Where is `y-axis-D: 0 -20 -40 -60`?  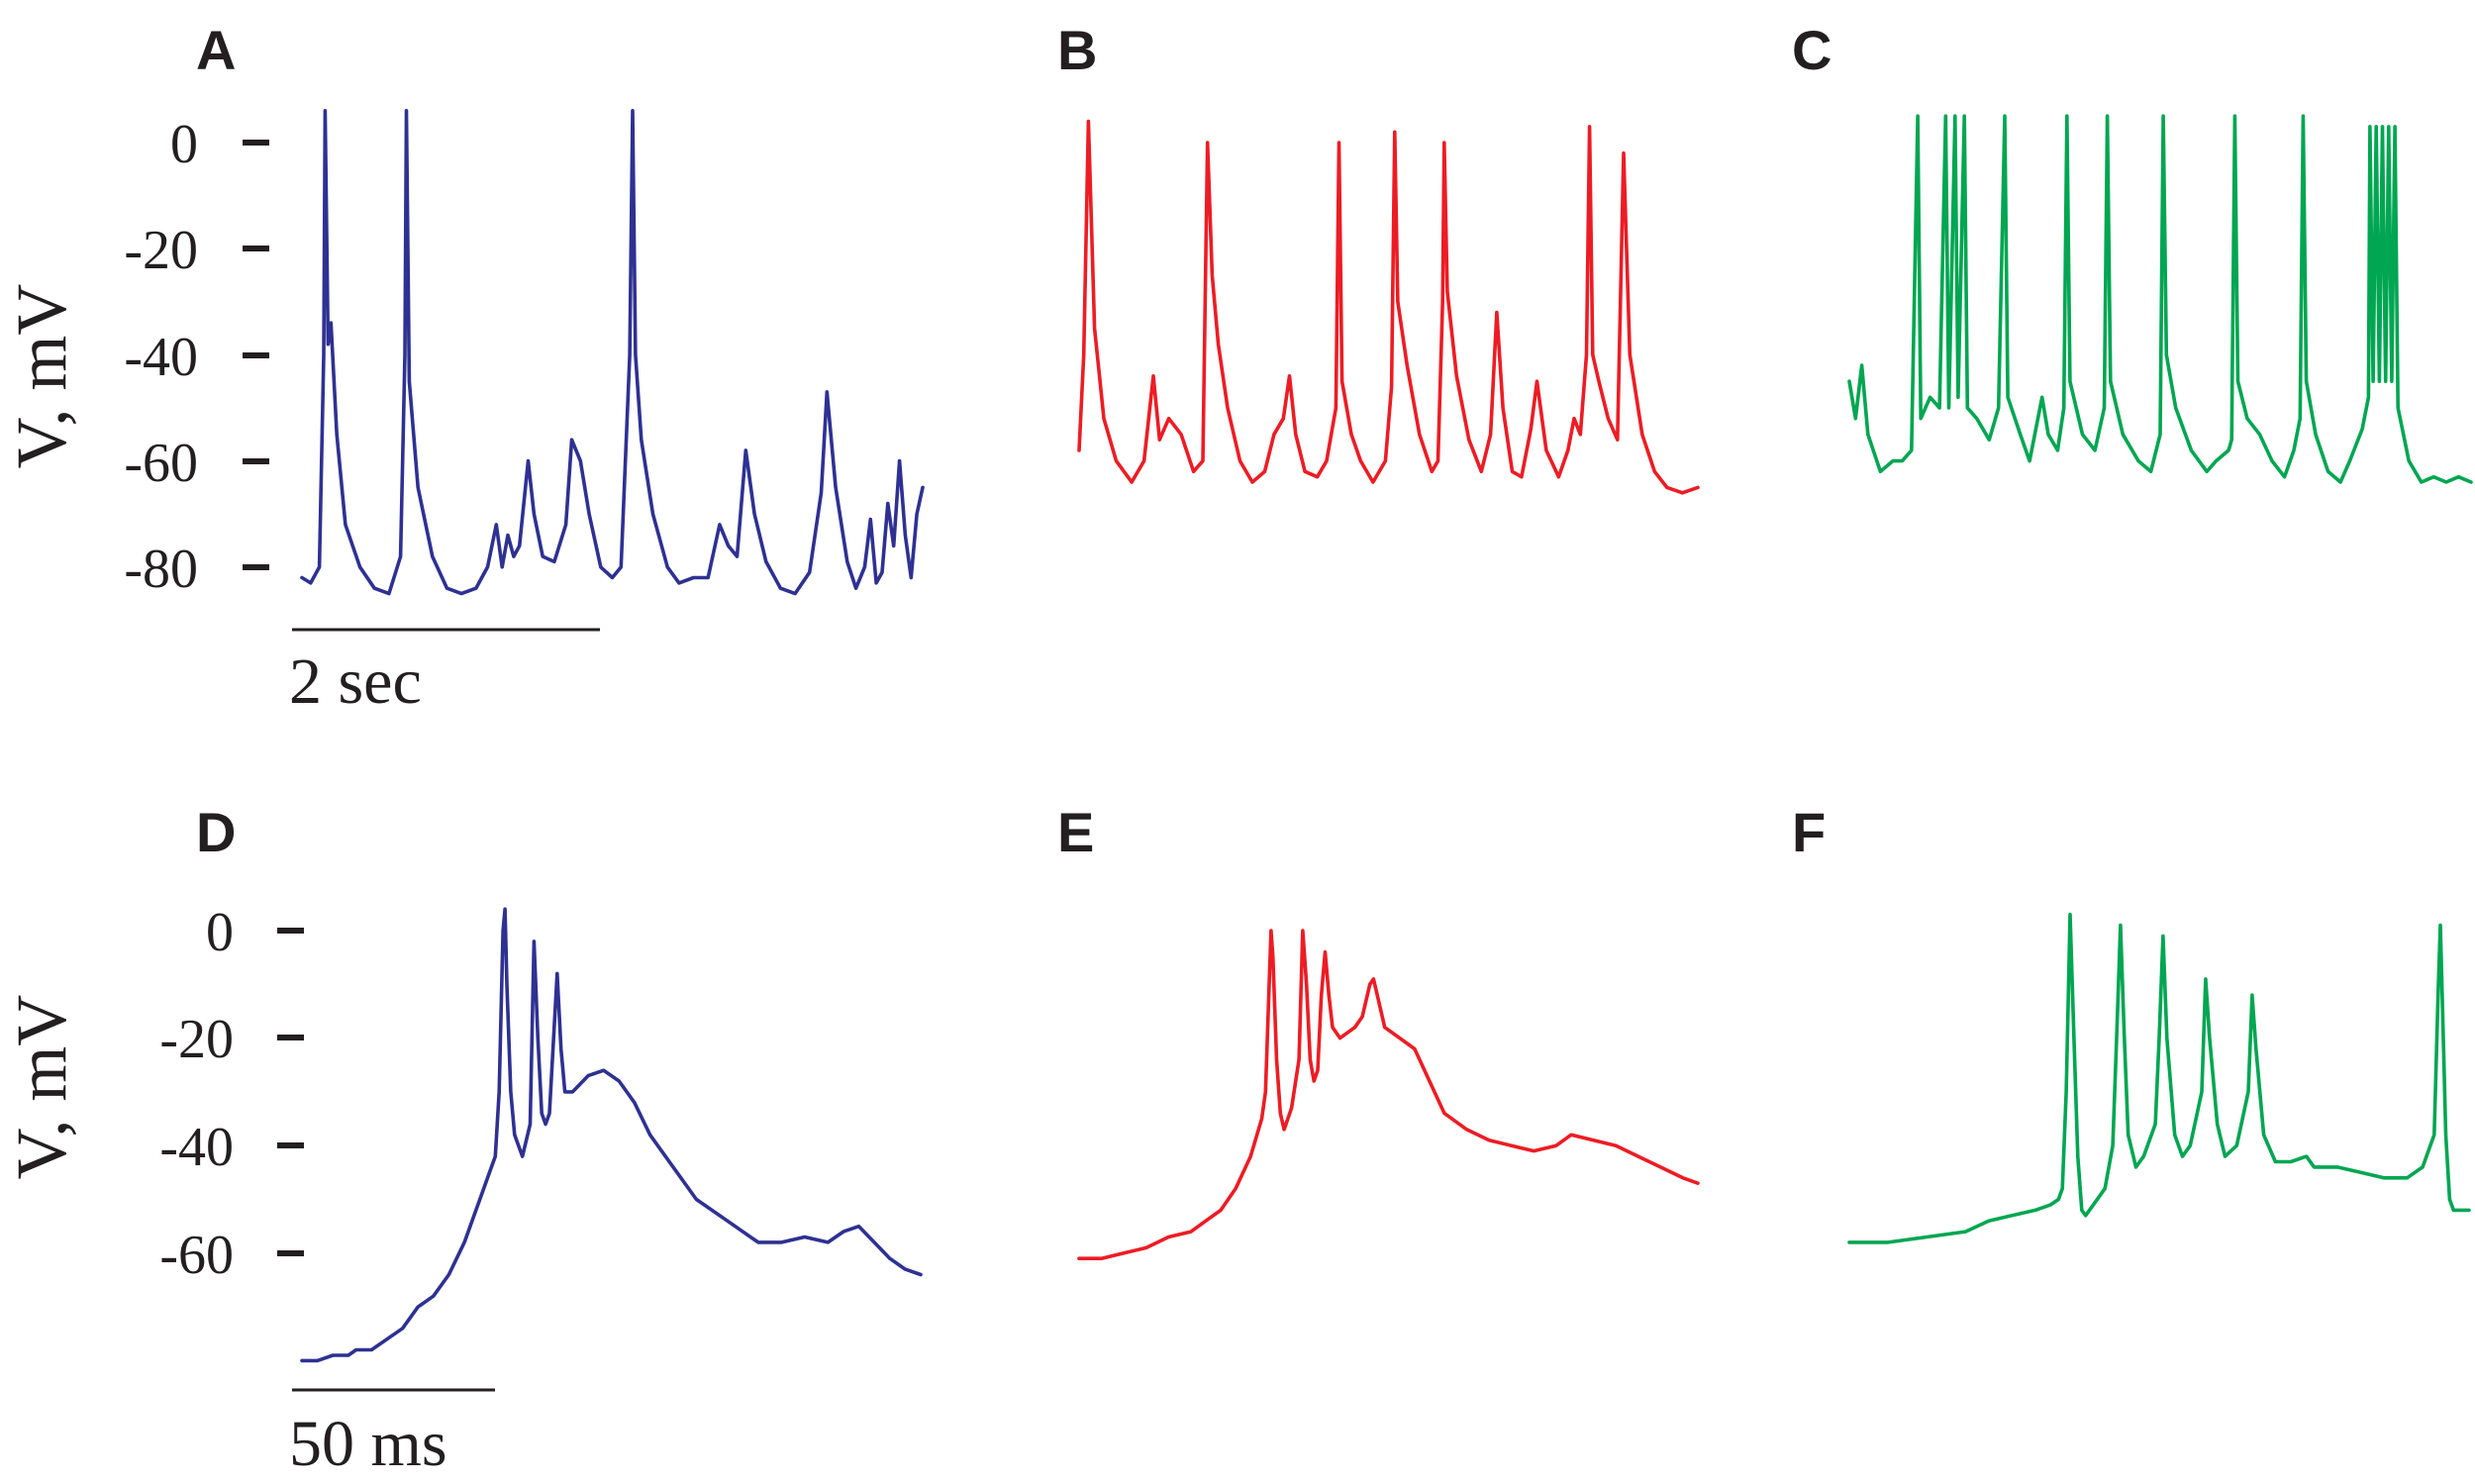 y-axis-D: 0 -20 -40 -60 is located at coordinates (232, 1094).